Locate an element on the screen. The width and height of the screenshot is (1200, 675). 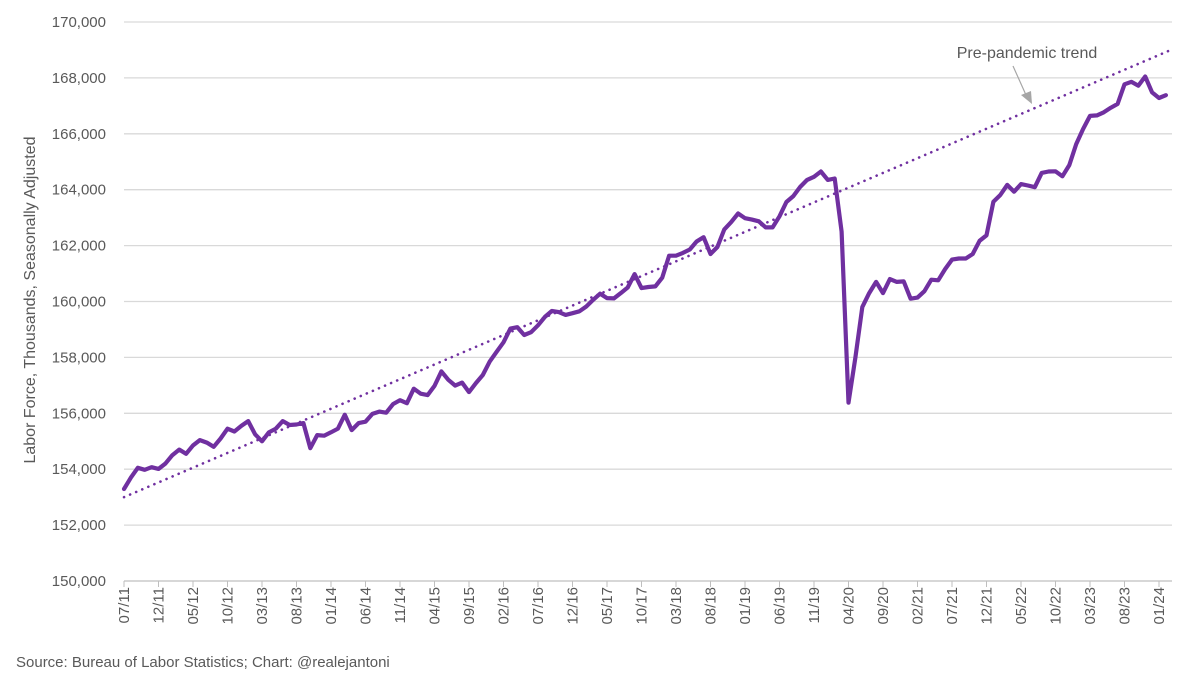
x-tick-label: 08/23 is located at coordinates (1125, 606).